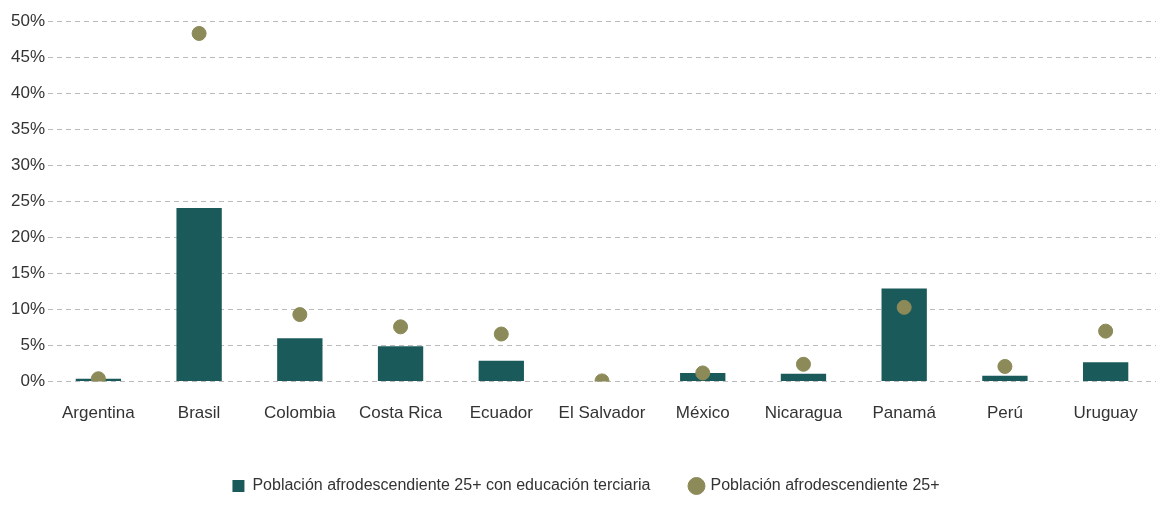 The width and height of the screenshot is (1172, 512). What do you see at coordinates (702, 413) in the screenshot?
I see `x-tick-label: México` at bounding box center [702, 413].